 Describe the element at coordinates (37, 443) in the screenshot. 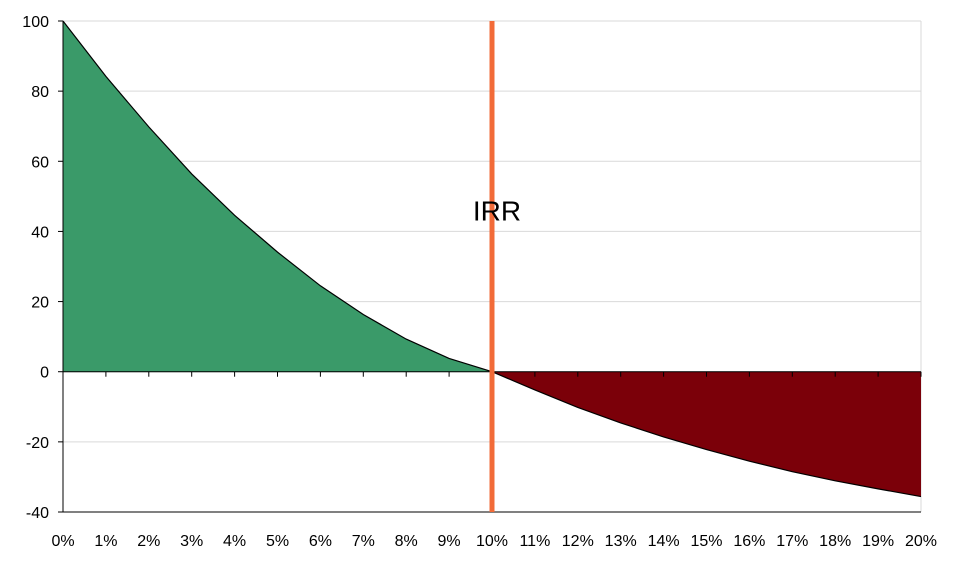

I see `y-tick-label--20: -20` at that location.